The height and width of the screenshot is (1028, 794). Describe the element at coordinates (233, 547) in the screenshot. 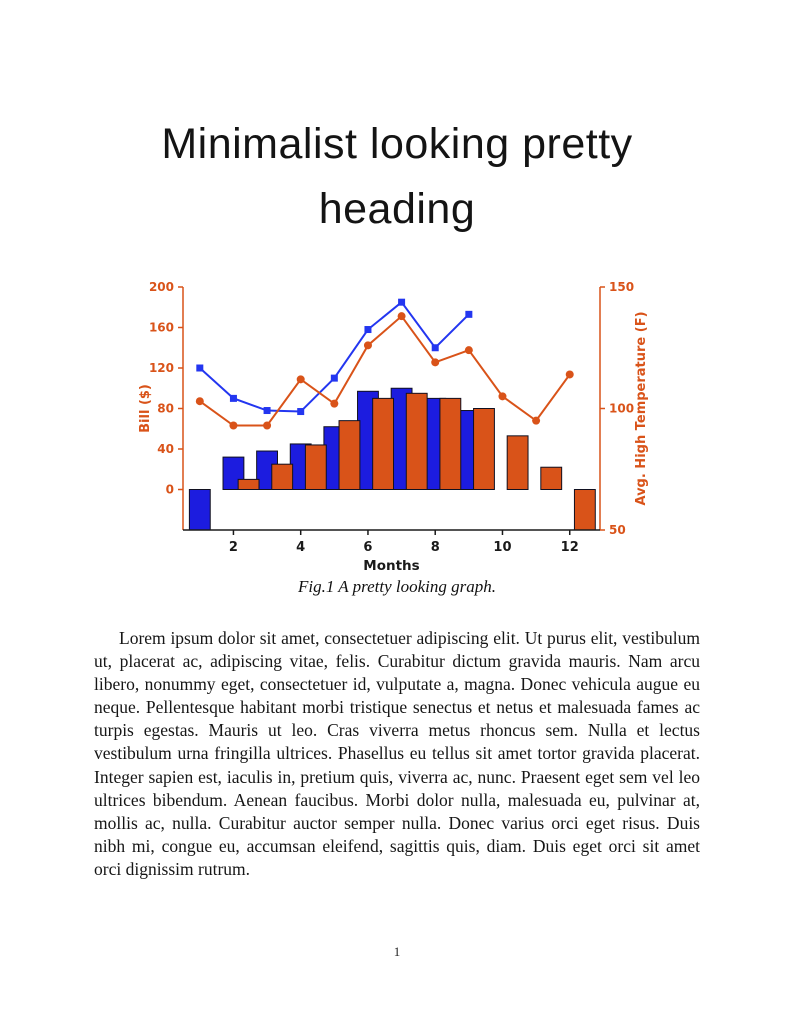

I see `svg-text: 2` at that location.